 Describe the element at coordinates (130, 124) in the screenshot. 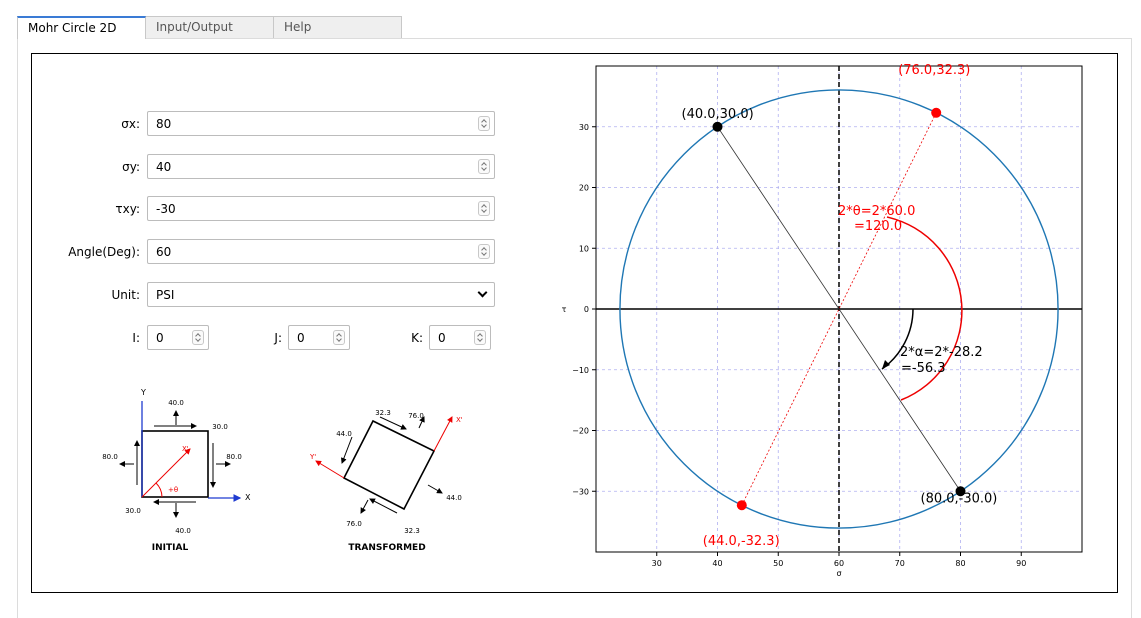

I see `sx-label: σx:` at that location.